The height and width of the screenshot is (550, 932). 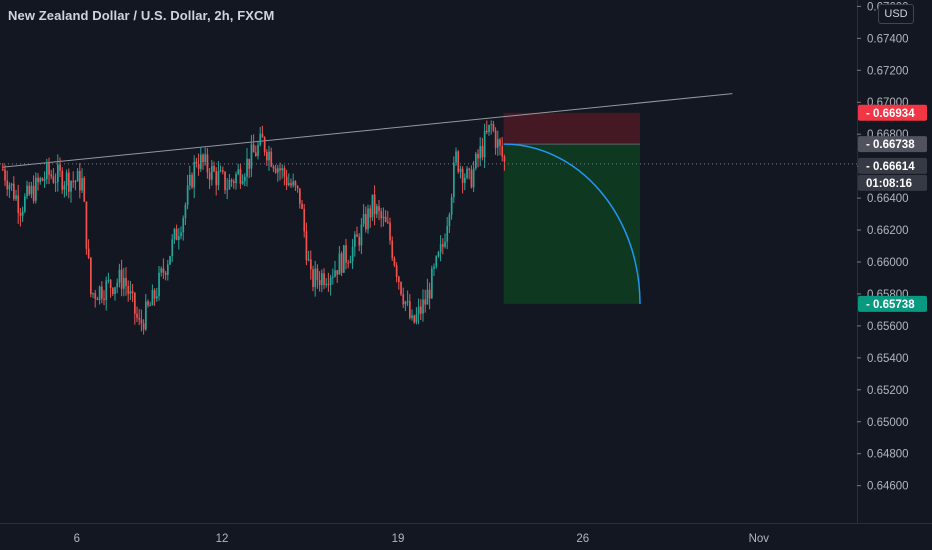 What do you see at coordinates (77, 539) in the screenshot?
I see `time-tick-label: 6` at bounding box center [77, 539].